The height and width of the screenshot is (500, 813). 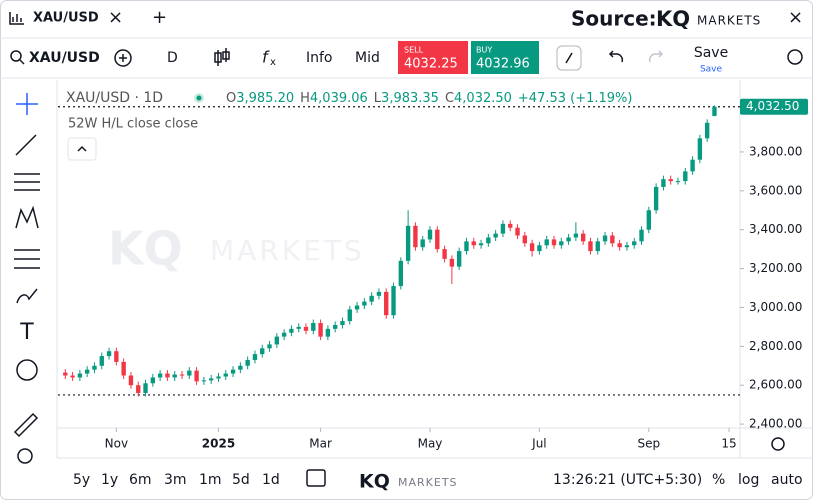 I want to click on market-status-dot, so click(x=199, y=98).